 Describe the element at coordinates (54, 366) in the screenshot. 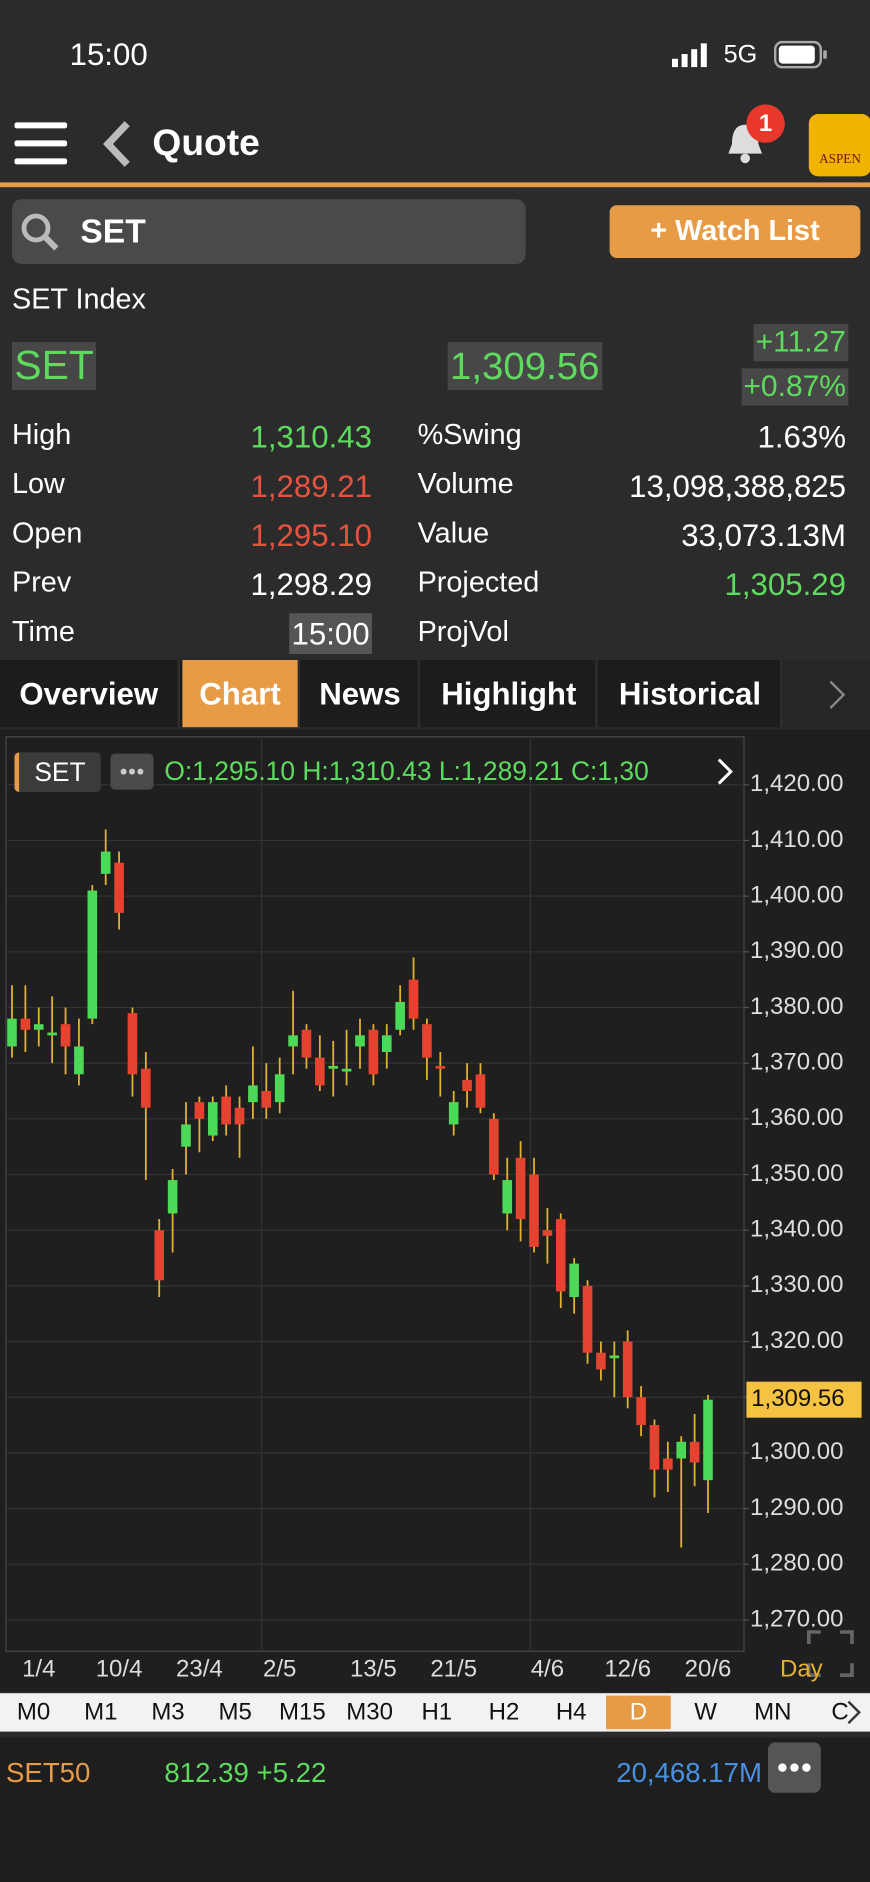

I see `symbol: SET` at that location.